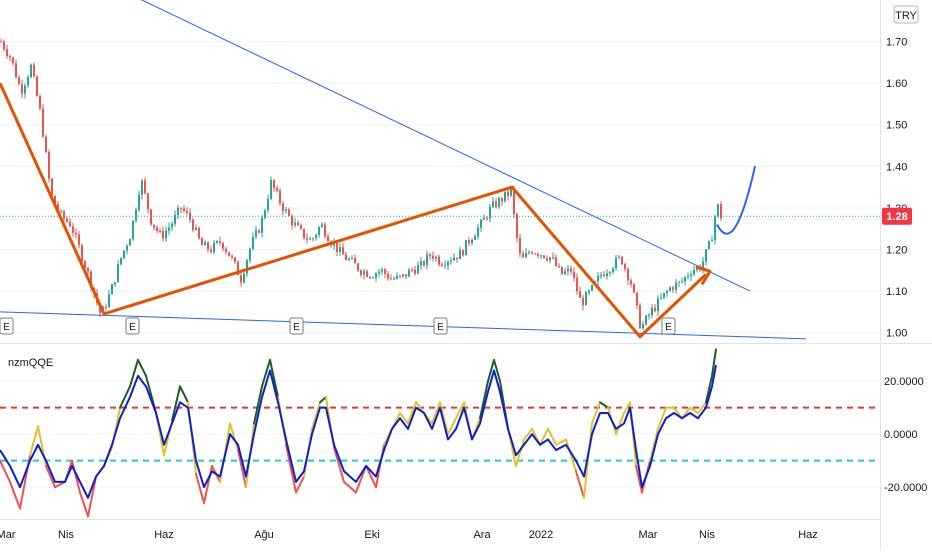  What do you see at coordinates (906, 14) in the screenshot?
I see `currency-badge: TRY` at bounding box center [906, 14].